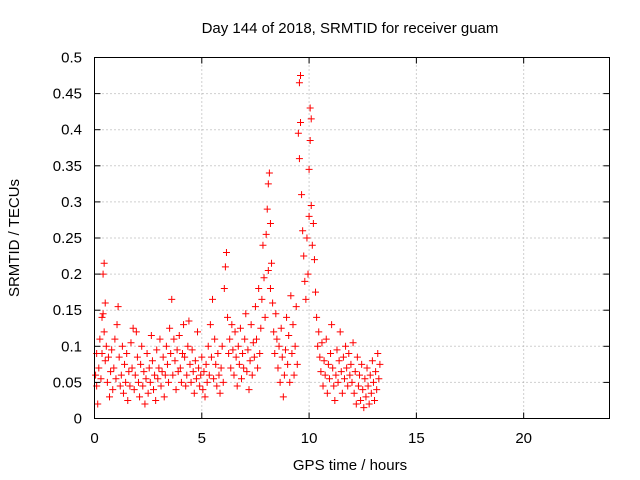  I want to click on x-tick-label: 10, so click(309, 438).